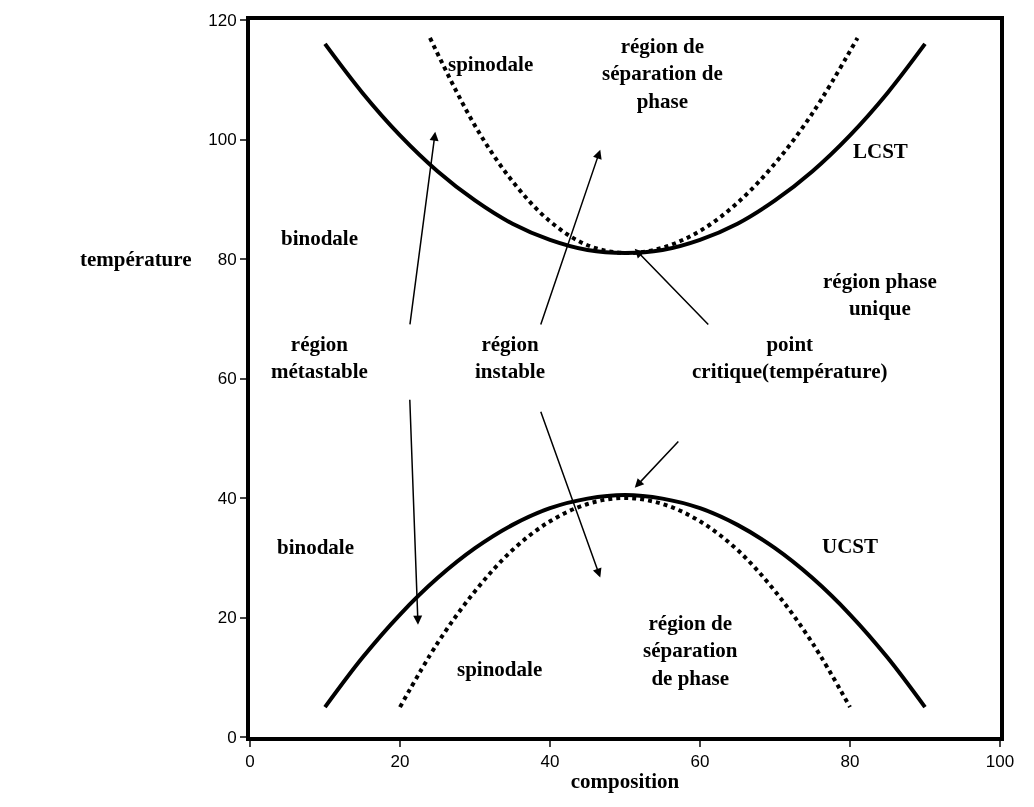  What do you see at coordinates (700, 762) in the screenshot?
I see `x-tick-label: 60` at bounding box center [700, 762].